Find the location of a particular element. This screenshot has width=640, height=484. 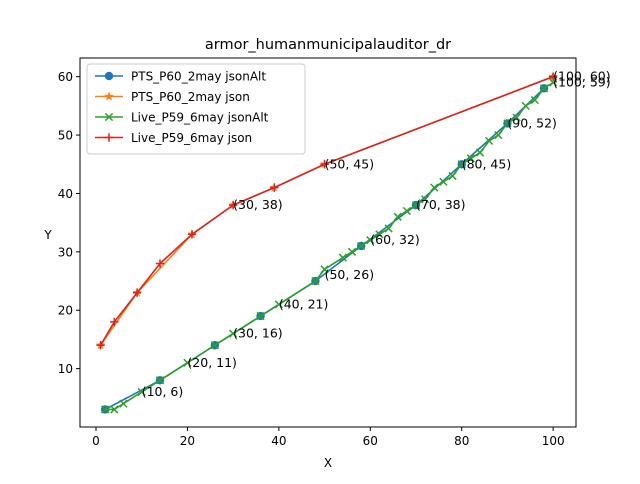

x-tick-label: 40 is located at coordinates (278, 441).